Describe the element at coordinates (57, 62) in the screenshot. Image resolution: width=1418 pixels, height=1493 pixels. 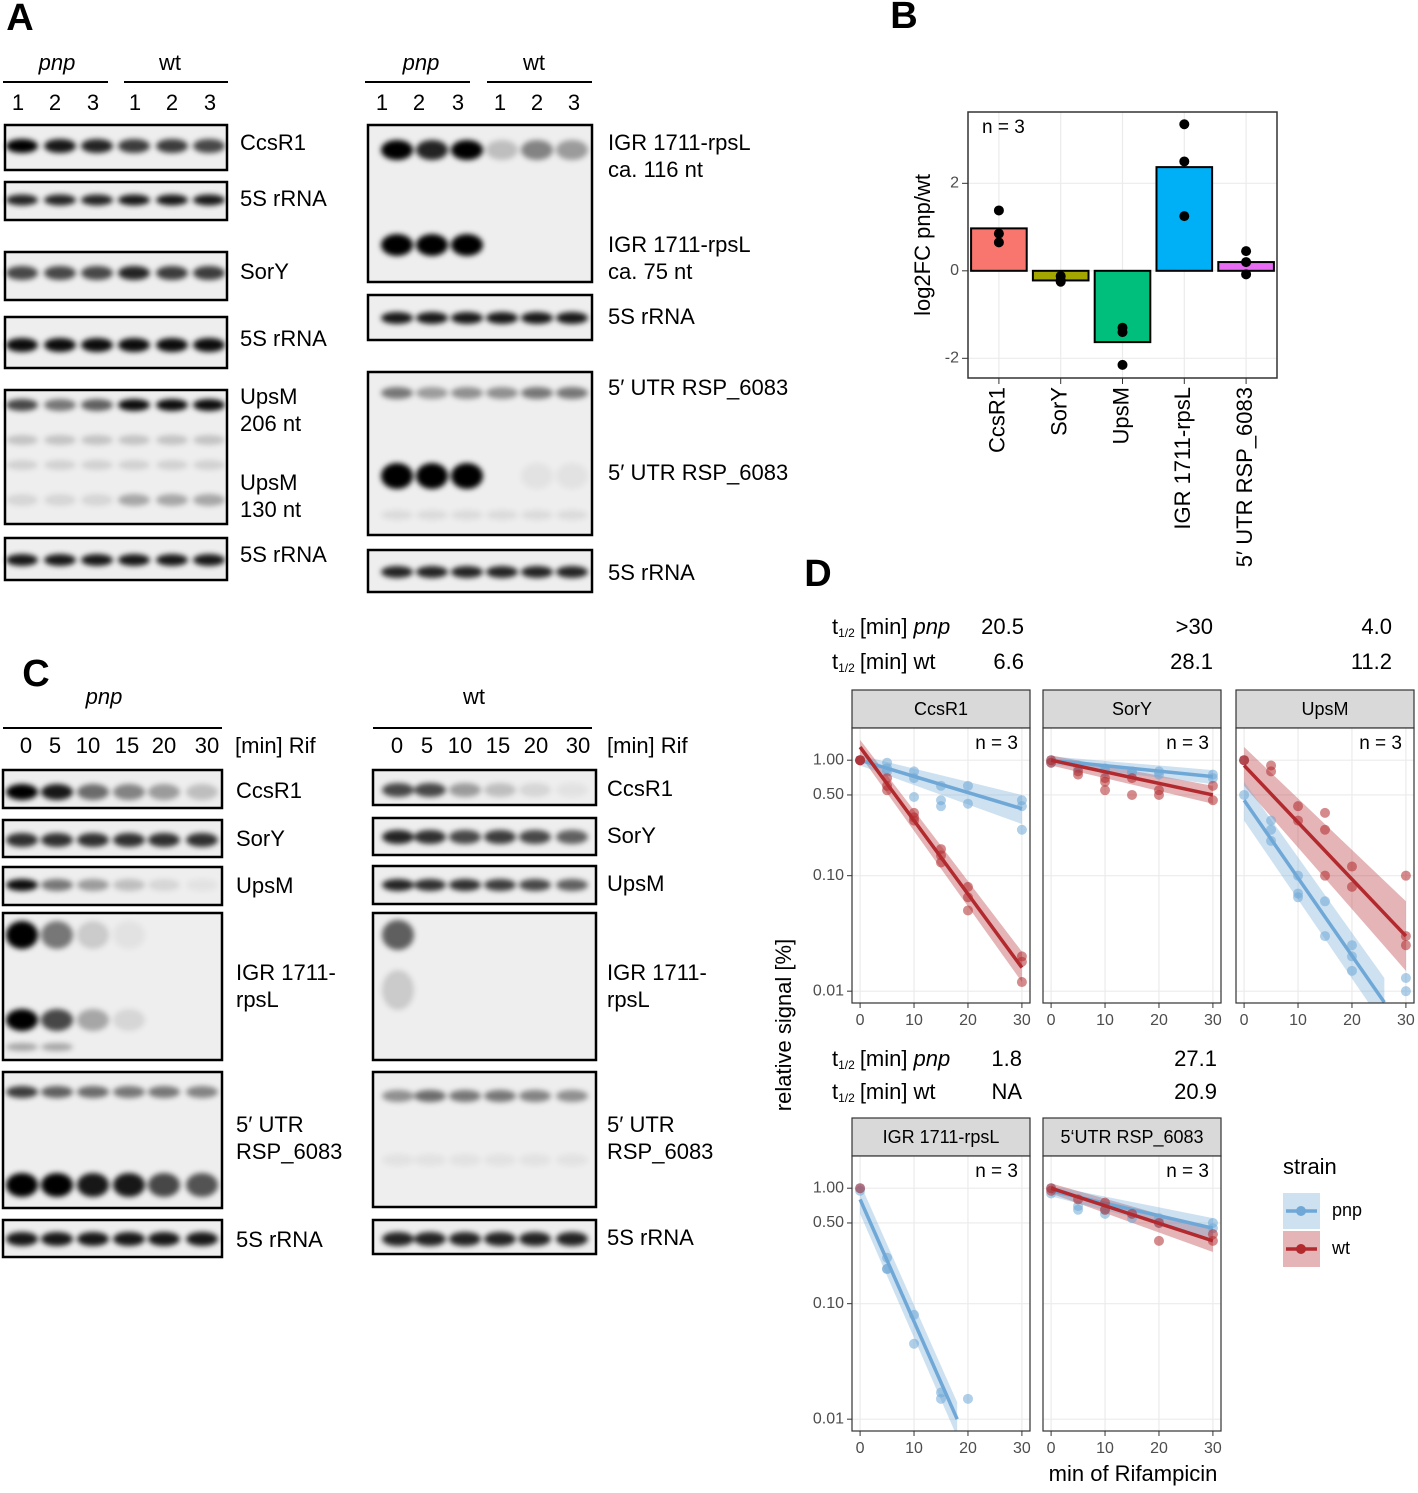
I see `group-label: pnp` at that location.